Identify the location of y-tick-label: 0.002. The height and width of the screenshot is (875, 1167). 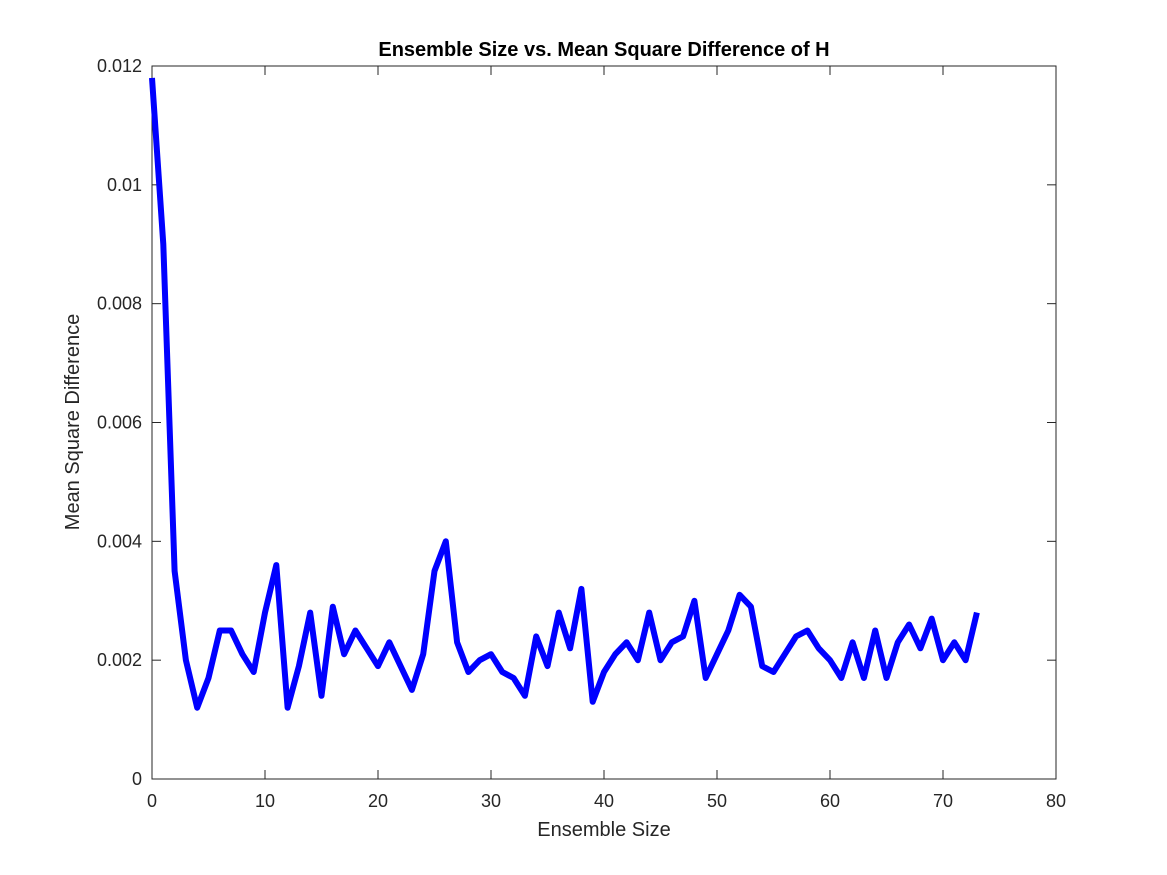
(119, 660).